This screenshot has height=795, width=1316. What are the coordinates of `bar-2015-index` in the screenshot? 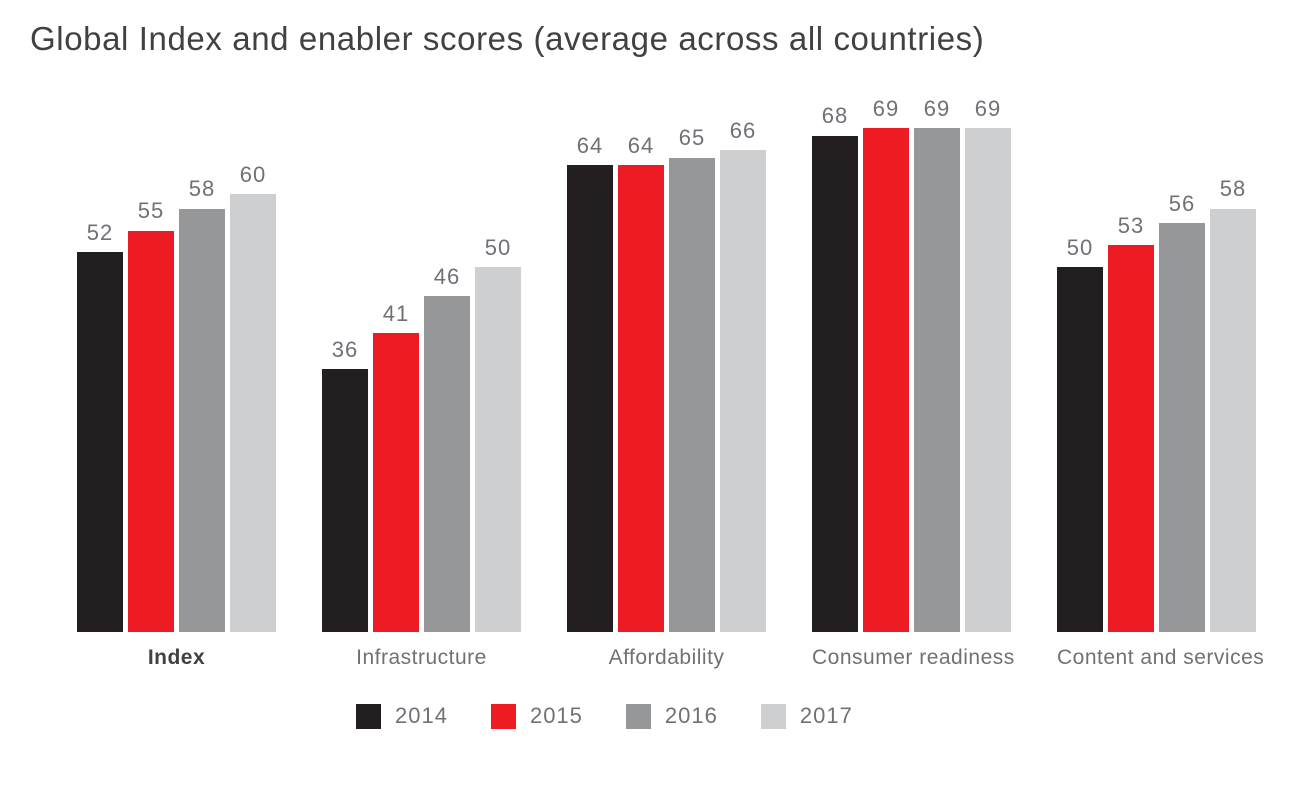 It's located at (151, 431).